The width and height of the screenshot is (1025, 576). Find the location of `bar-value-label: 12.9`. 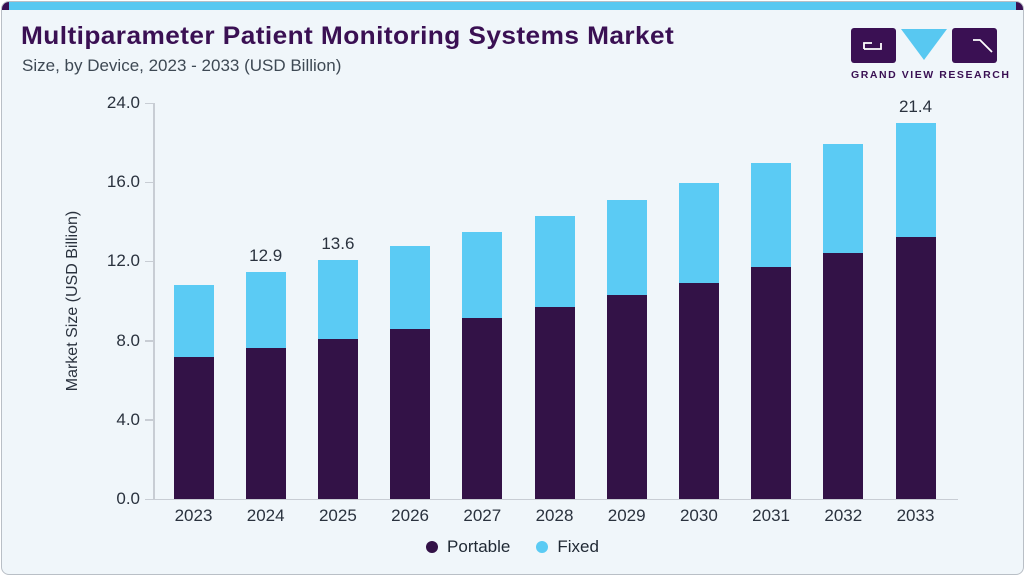

bar-value-label: 12.9 is located at coordinates (266, 256).